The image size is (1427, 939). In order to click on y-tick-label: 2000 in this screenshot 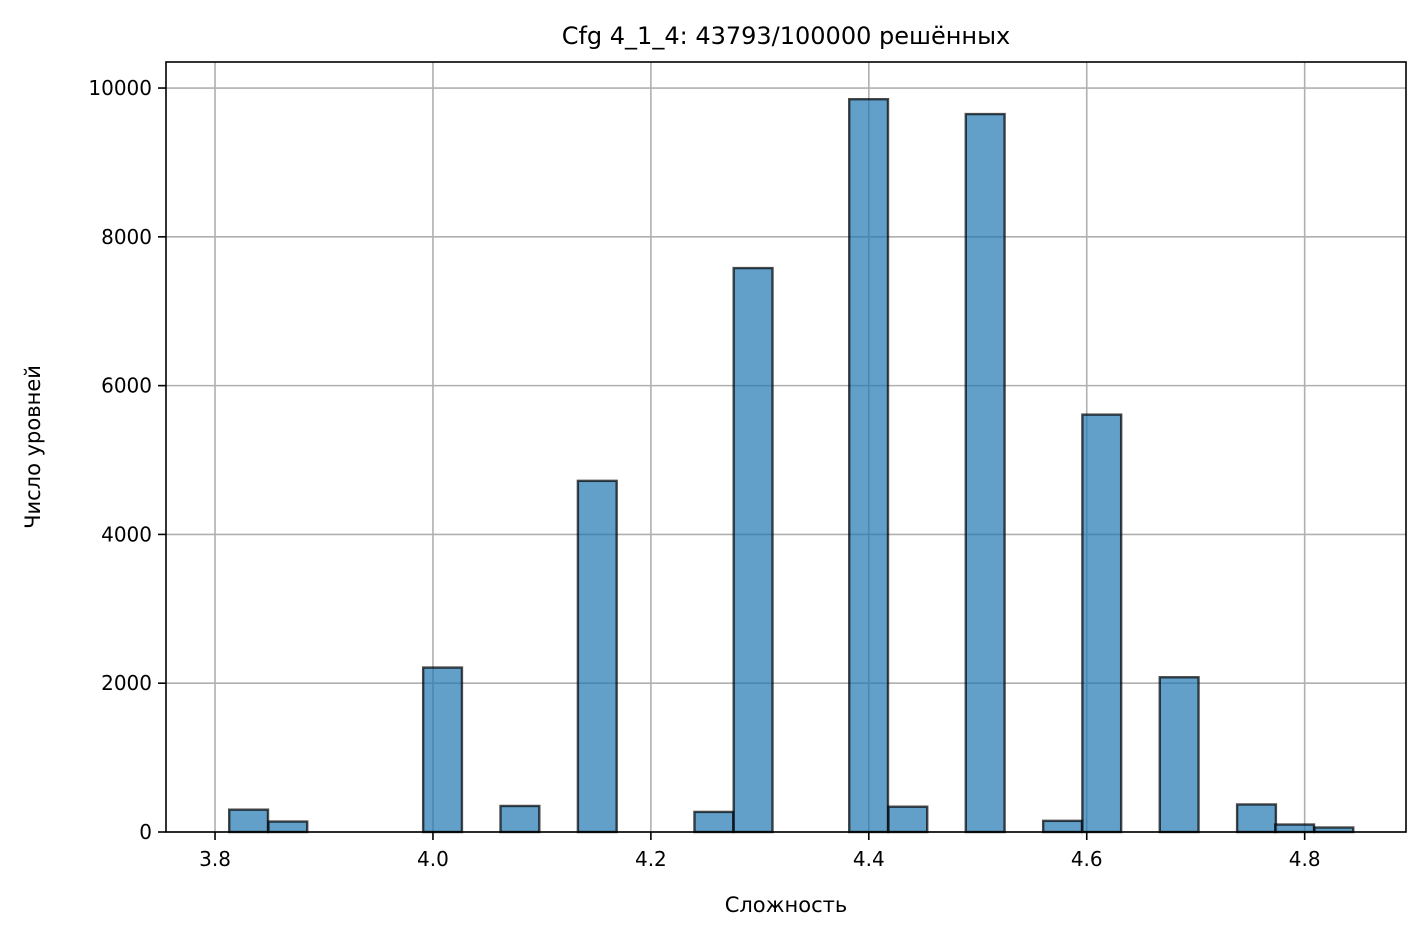, I will do `click(126, 683)`.